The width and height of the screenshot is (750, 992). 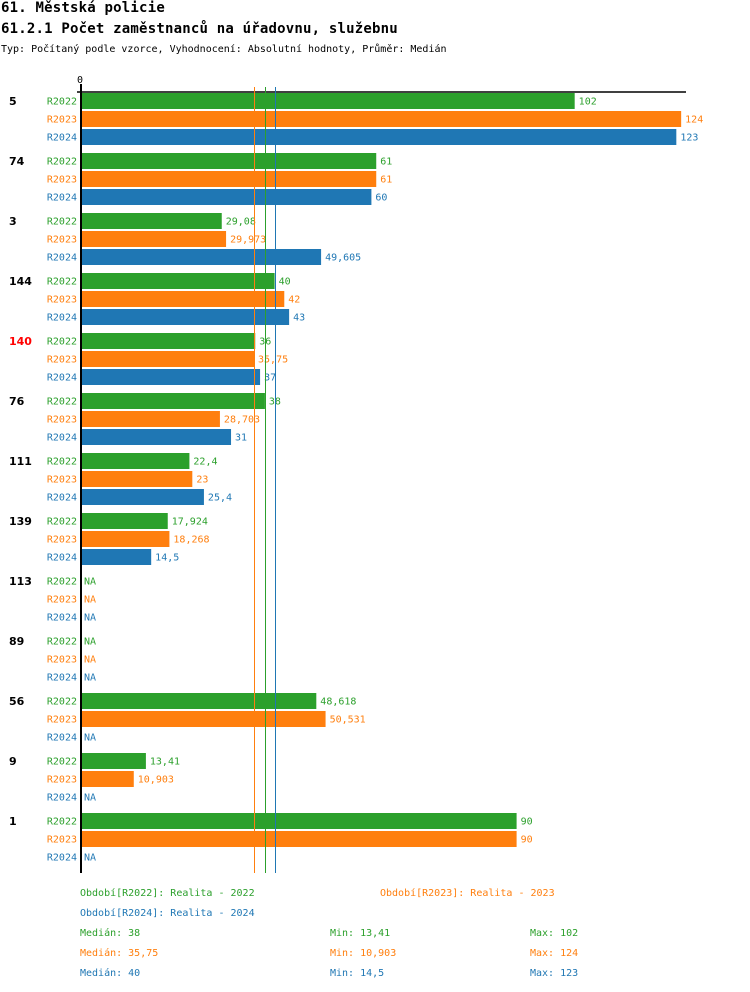 What do you see at coordinates (554, 973) in the screenshot?
I see `stat-max-r2024: Max: 123` at bounding box center [554, 973].